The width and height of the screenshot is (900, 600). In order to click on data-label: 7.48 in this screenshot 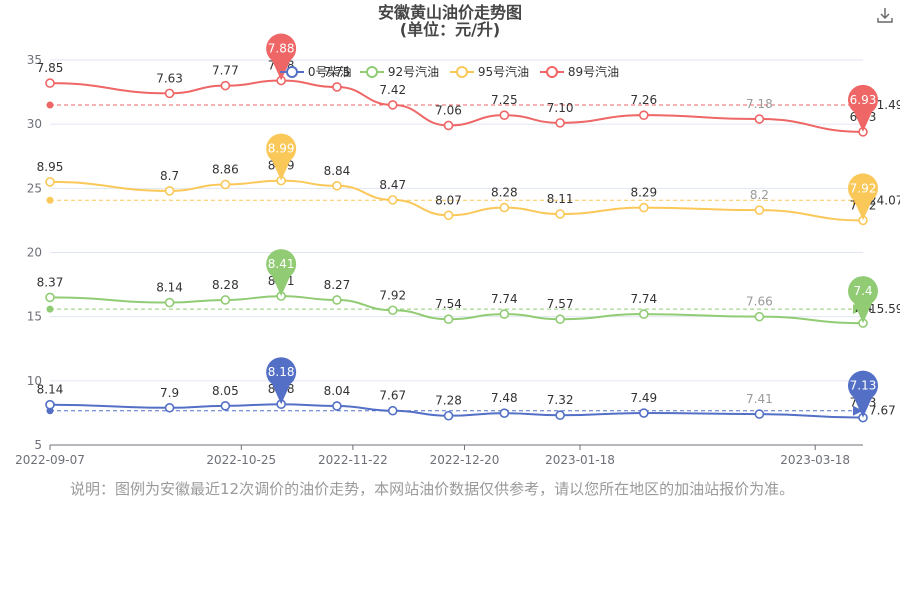, I will do `click(504, 398)`.